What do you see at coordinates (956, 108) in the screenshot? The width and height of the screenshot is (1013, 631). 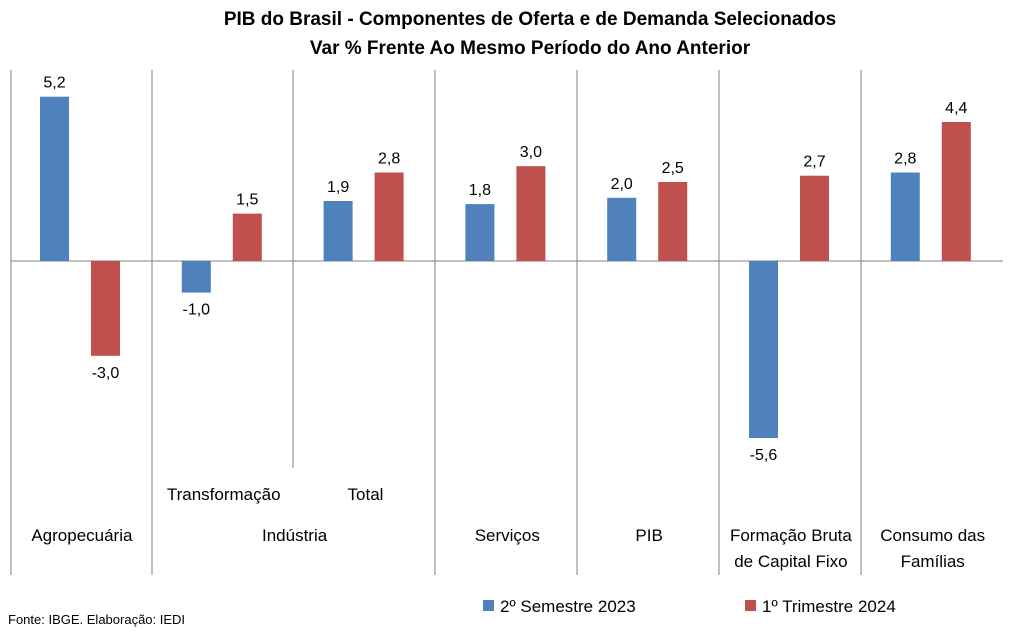 I see `data-label: 4,4` at bounding box center [956, 108].